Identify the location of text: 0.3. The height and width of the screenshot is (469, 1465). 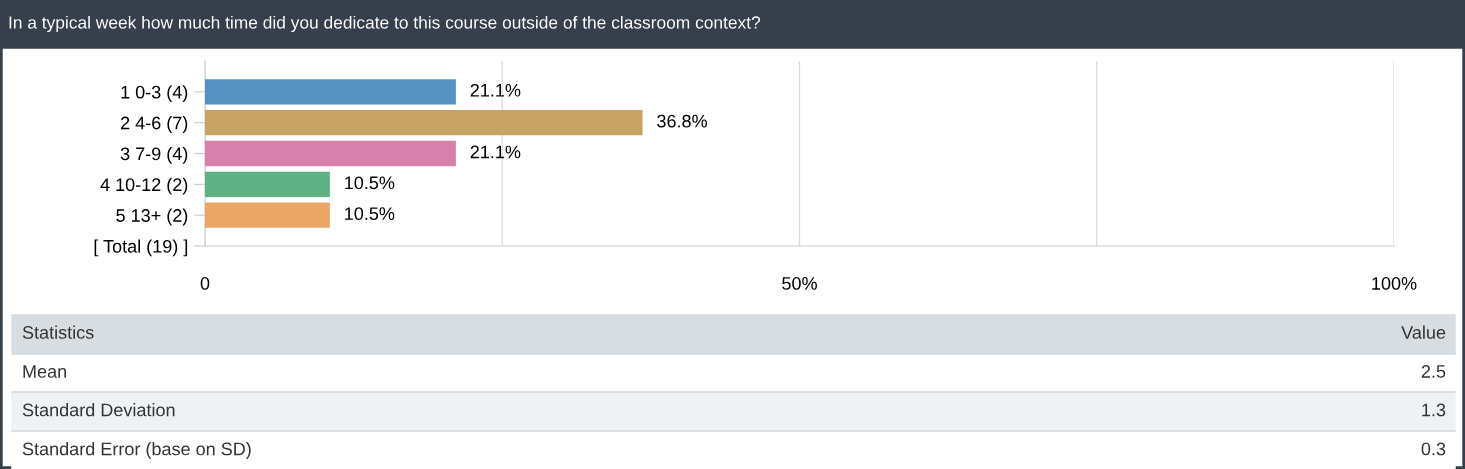
(1433, 449).